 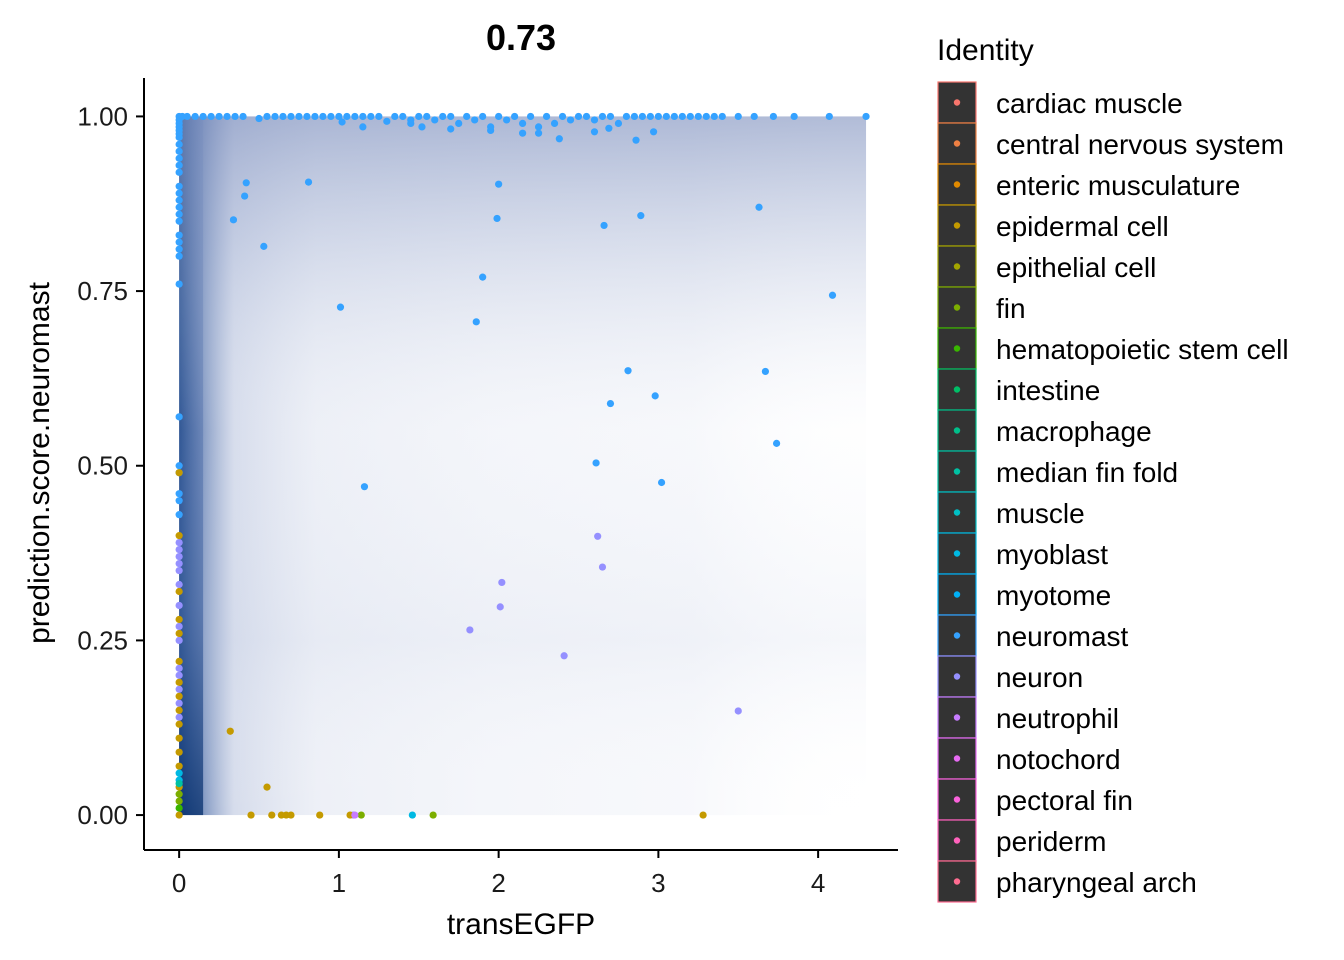 I want to click on x-tick-label: 0, so click(x=179, y=883).